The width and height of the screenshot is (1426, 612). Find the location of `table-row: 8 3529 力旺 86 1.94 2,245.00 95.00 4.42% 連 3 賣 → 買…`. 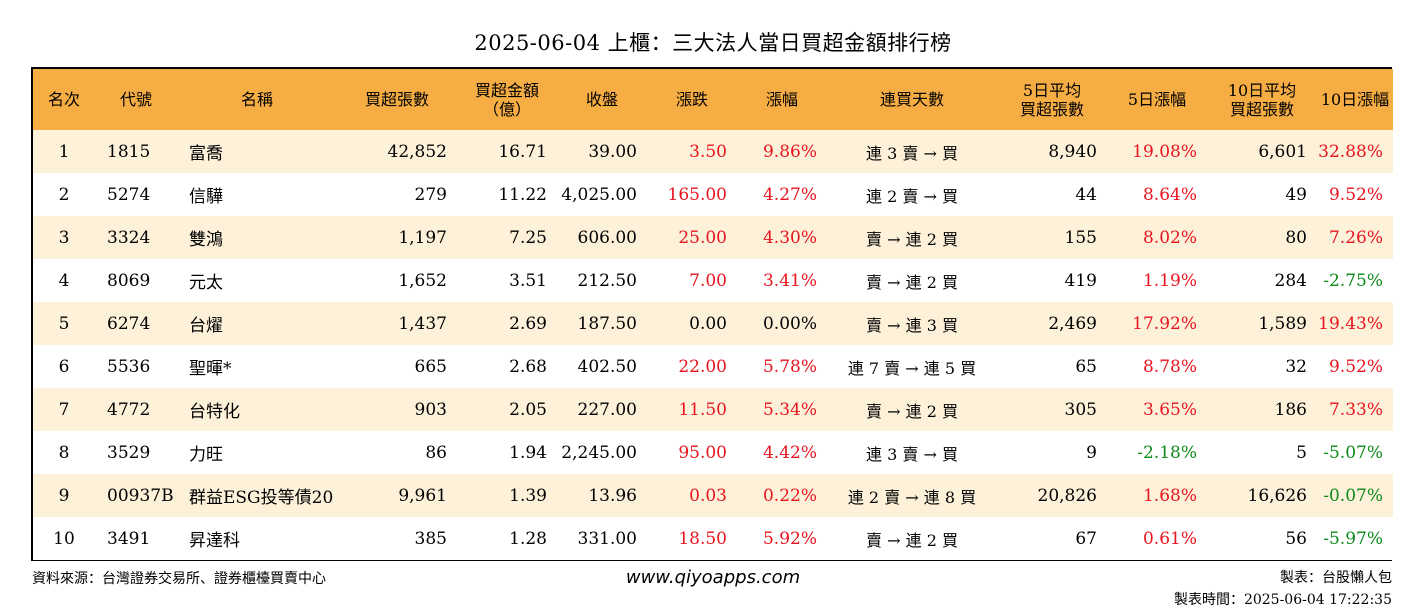

table-row: 8 3529 力旺 86 1.94 2,245.00 95.00 4.42% 連 3 賣 → 買… is located at coordinates (713, 452).